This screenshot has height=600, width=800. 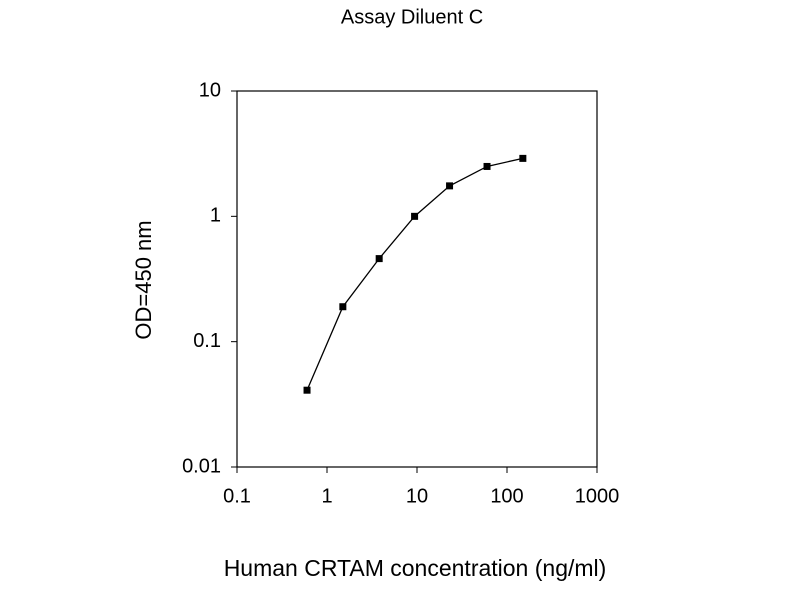 I want to click on x-tick-label: 1, so click(x=326, y=496).